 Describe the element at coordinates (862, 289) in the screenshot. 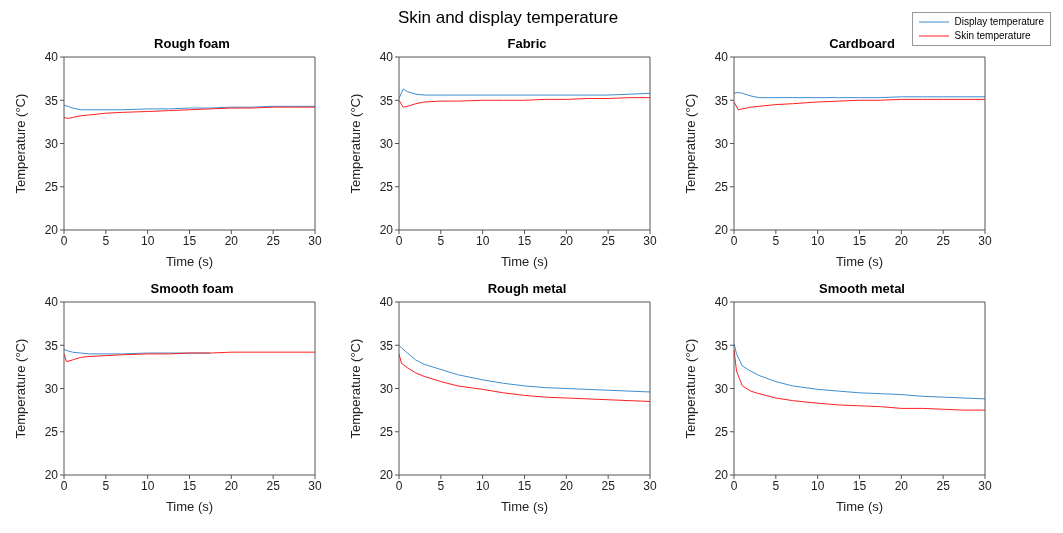

I see `chart-title: Smooth metal` at that location.